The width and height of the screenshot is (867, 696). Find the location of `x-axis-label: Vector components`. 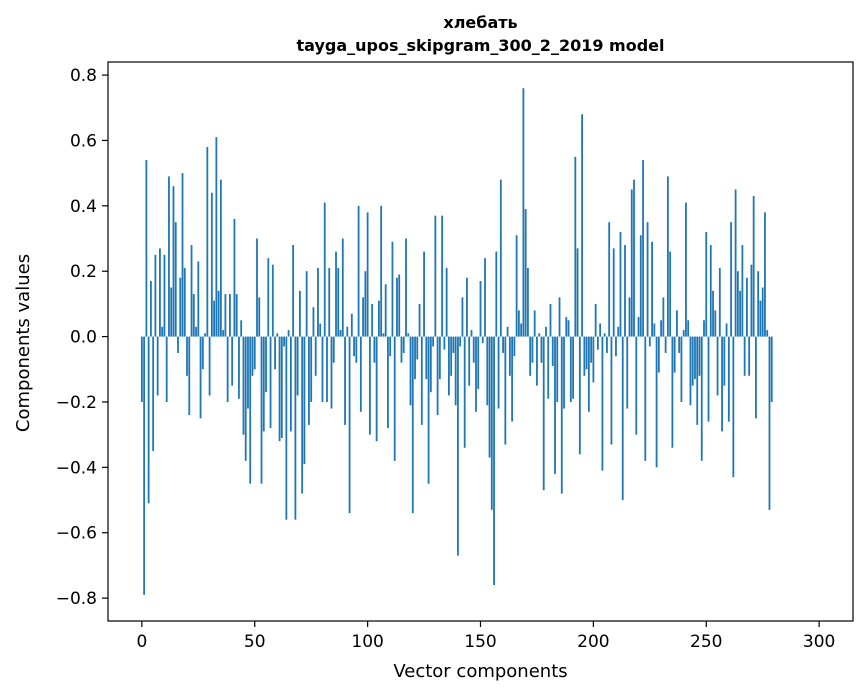

x-axis-label: Vector components is located at coordinates (480, 671).